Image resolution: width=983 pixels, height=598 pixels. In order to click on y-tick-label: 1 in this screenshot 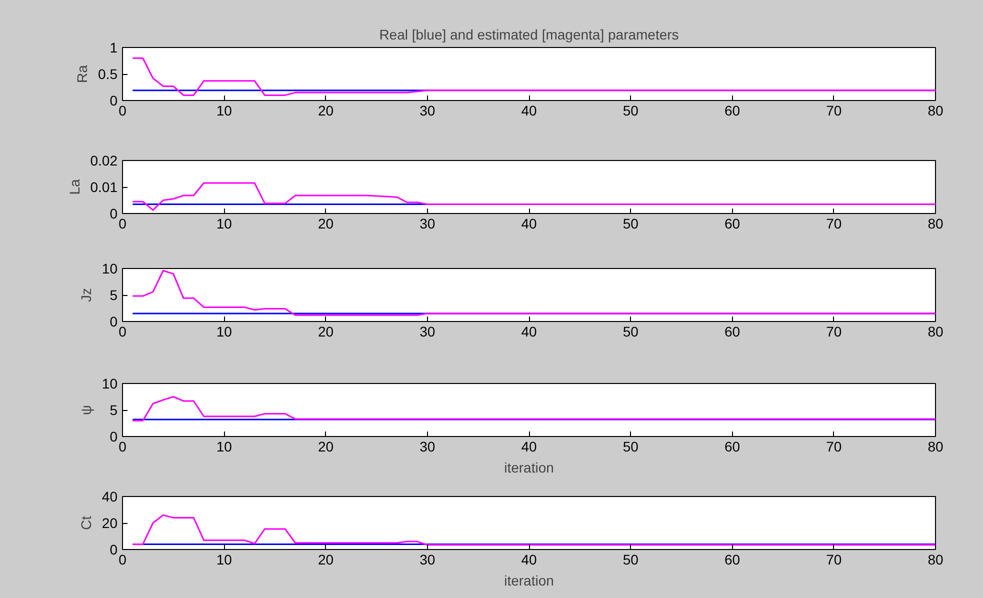, I will do `click(114, 48)`.